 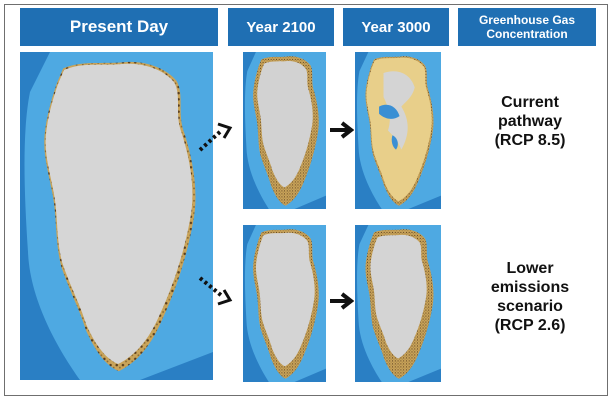 I want to click on scenario-label-line: Current, so click(x=530, y=102).